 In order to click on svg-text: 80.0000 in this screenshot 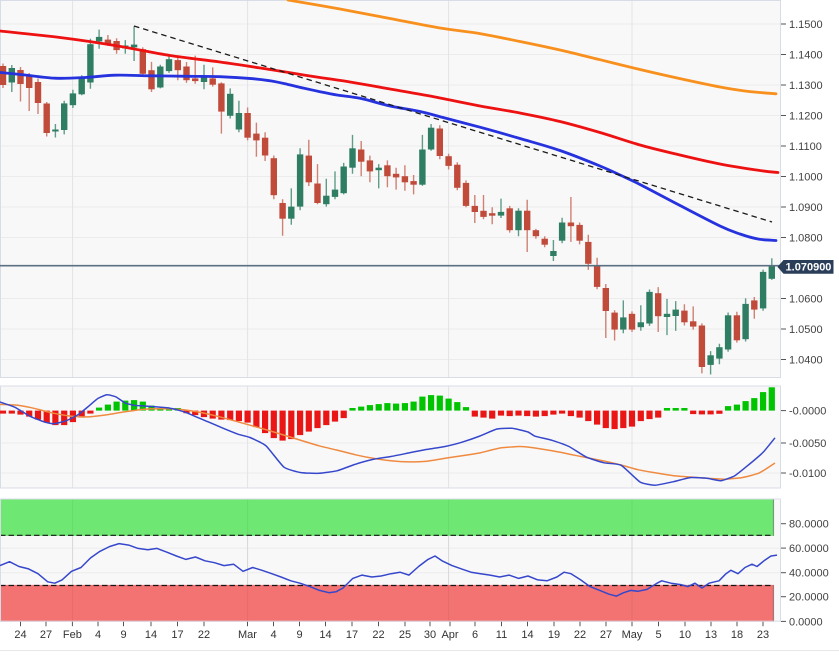, I will do `click(809, 525)`.